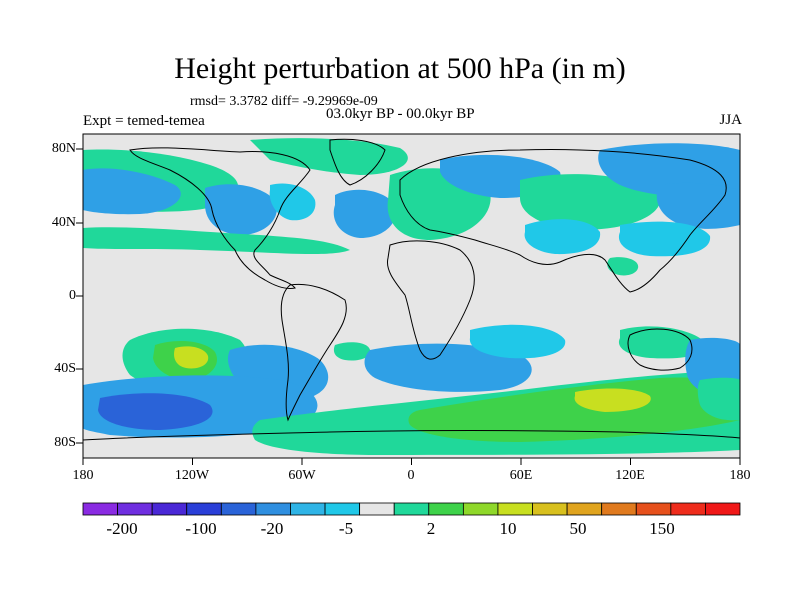 This screenshot has width=800, height=600. I want to click on contour-arctic-teal, so click(329, 156).